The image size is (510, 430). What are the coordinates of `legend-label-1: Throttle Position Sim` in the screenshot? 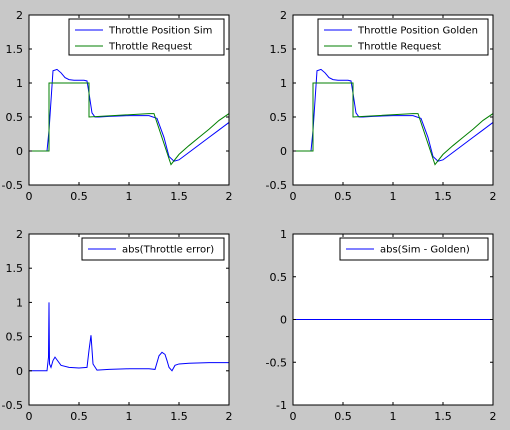 It's located at (160, 31).